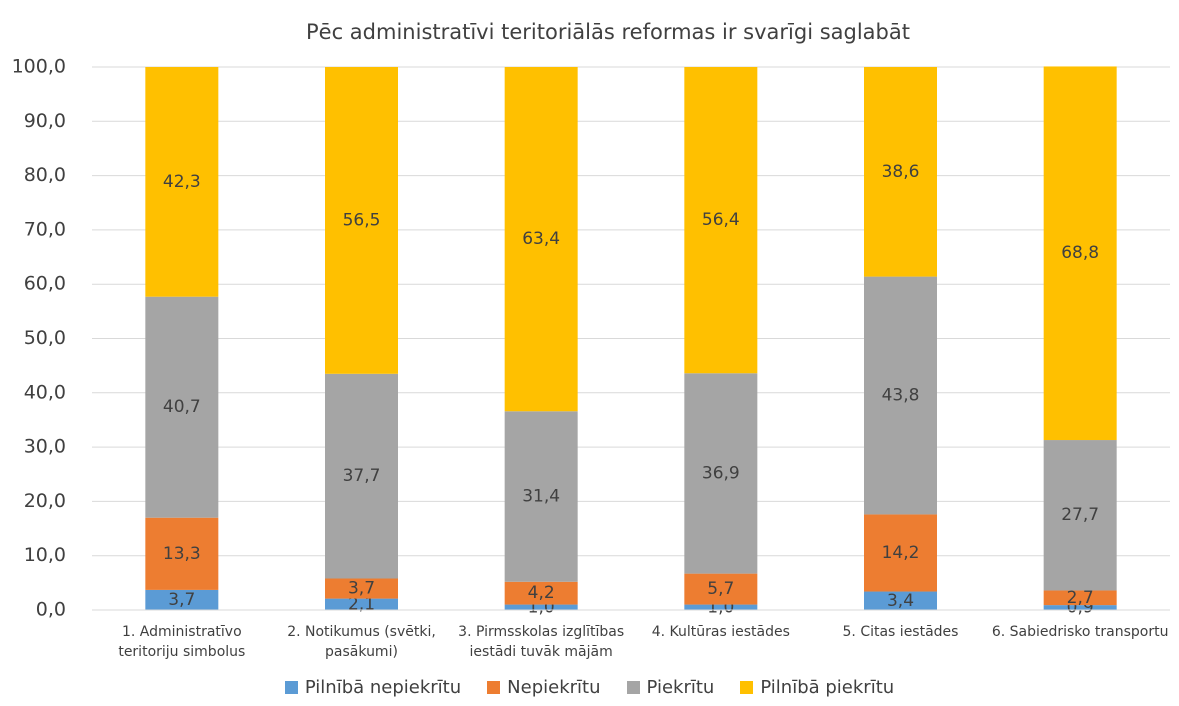 The image size is (1179, 706). What do you see at coordinates (45, 392) in the screenshot?
I see `y-tick-label: 40,0` at bounding box center [45, 392].